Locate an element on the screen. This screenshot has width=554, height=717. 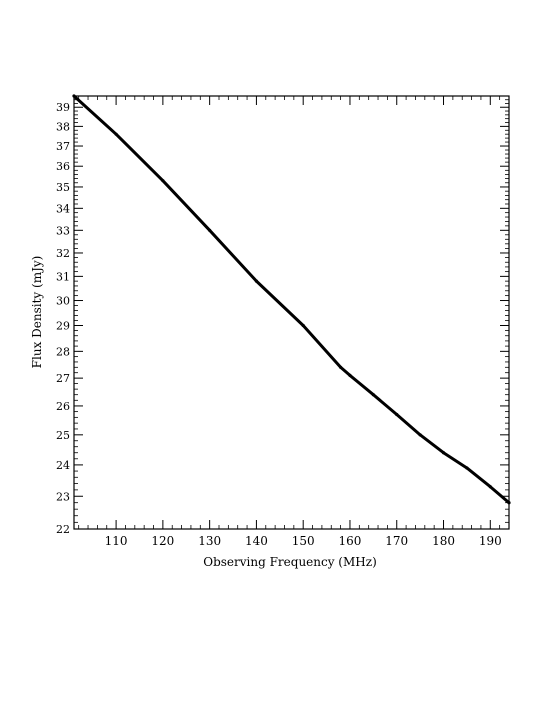
y-tick-label: 34 is located at coordinates (63, 208).